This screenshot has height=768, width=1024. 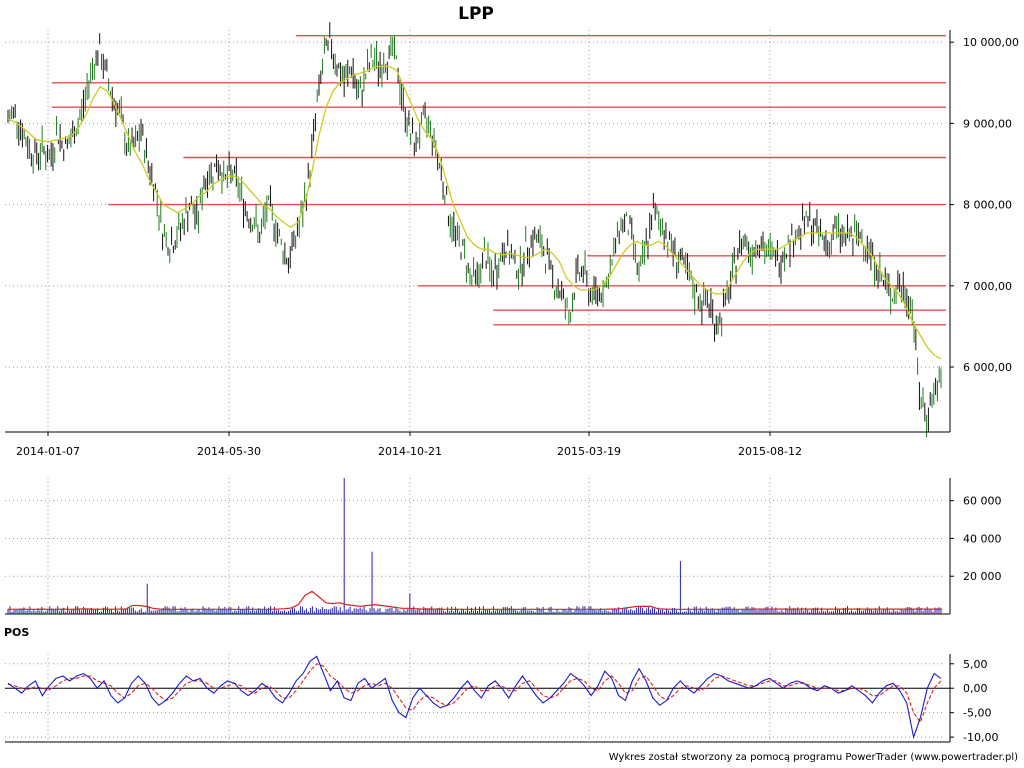 I want to click on y-tick-label: 7 000,00, so click(x=987, y=286).